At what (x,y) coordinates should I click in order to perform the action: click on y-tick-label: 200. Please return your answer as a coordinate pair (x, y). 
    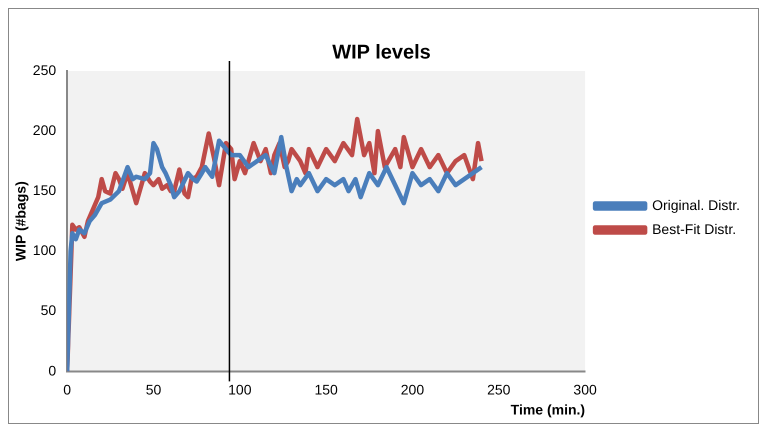
    Looking at the image, I should click on (44, 130).